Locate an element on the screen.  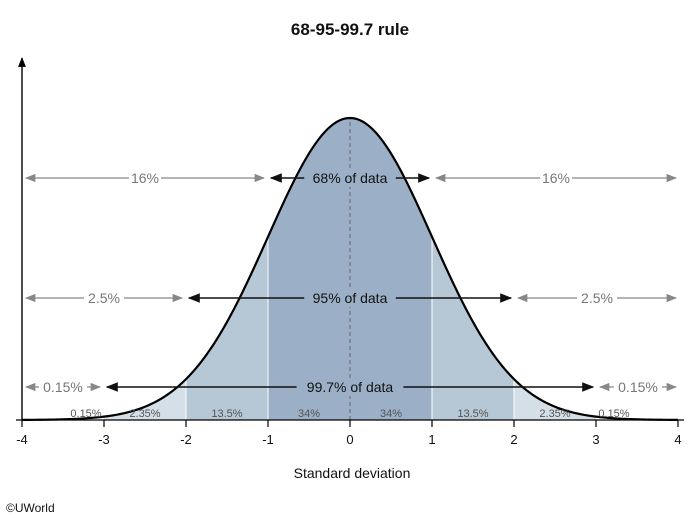
band-label-7: 2.35% is located at coordinates (554, 414).